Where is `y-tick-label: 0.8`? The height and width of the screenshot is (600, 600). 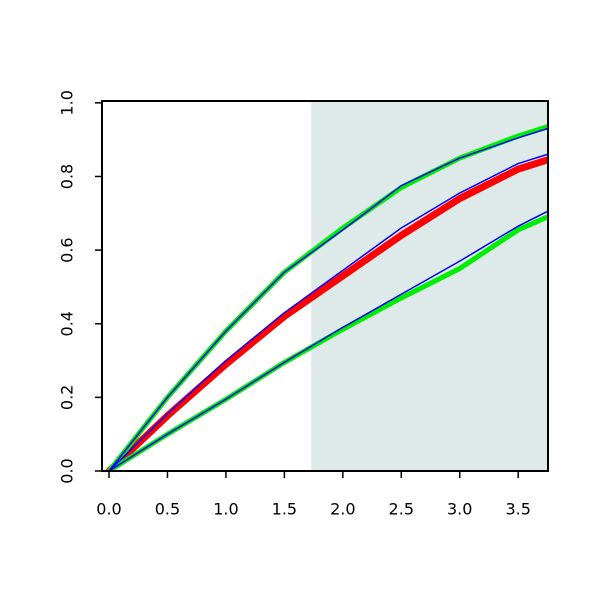 y-tick-label: 0.8 is located at coordinates (67, 176).